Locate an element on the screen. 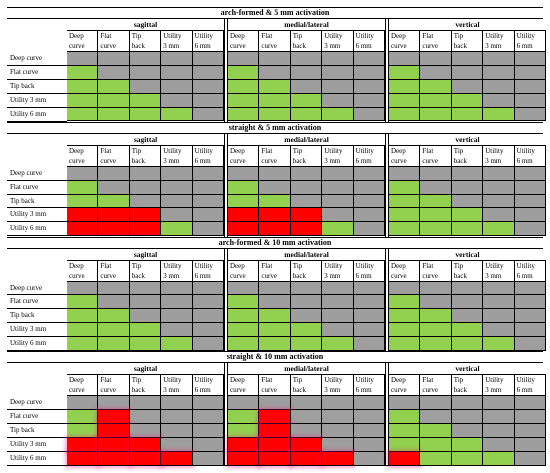 This screenshot has height=473, width=550. row-label: Utility 3 mm is located at coordinates (28, 99).